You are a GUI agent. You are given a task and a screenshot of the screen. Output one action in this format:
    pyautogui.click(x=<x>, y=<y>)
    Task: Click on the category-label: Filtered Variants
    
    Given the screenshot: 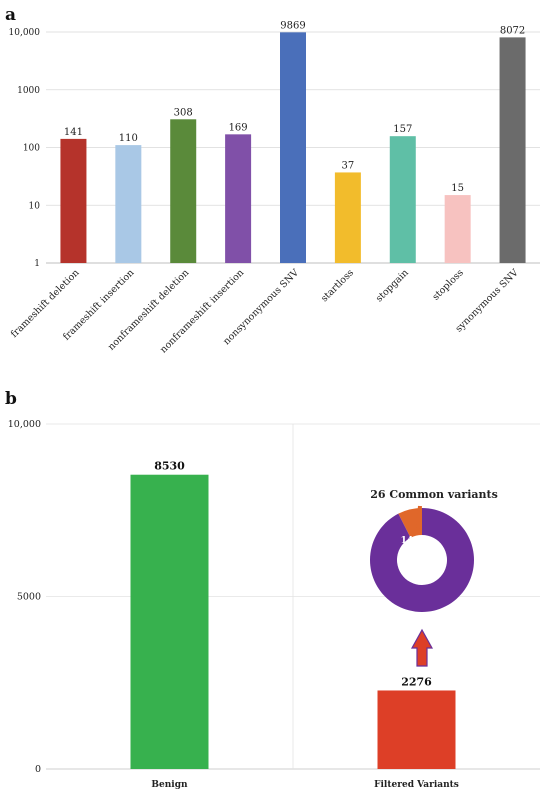 What is the action you would take?
    pyautogui.click(x=416, y=785)
    